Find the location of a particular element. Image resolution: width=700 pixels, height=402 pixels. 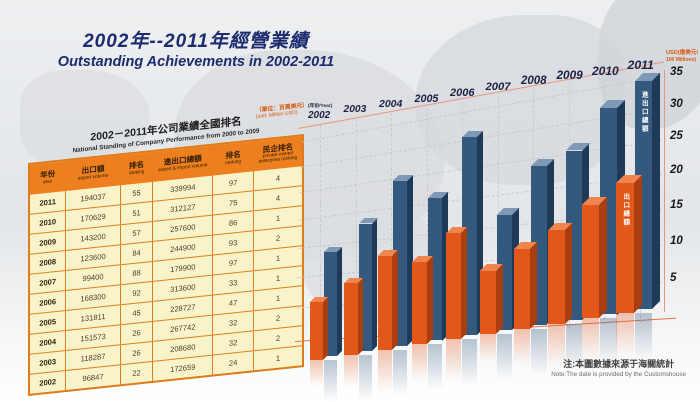

x-tick-2010: 2010 is located at coordinates (605, 70).